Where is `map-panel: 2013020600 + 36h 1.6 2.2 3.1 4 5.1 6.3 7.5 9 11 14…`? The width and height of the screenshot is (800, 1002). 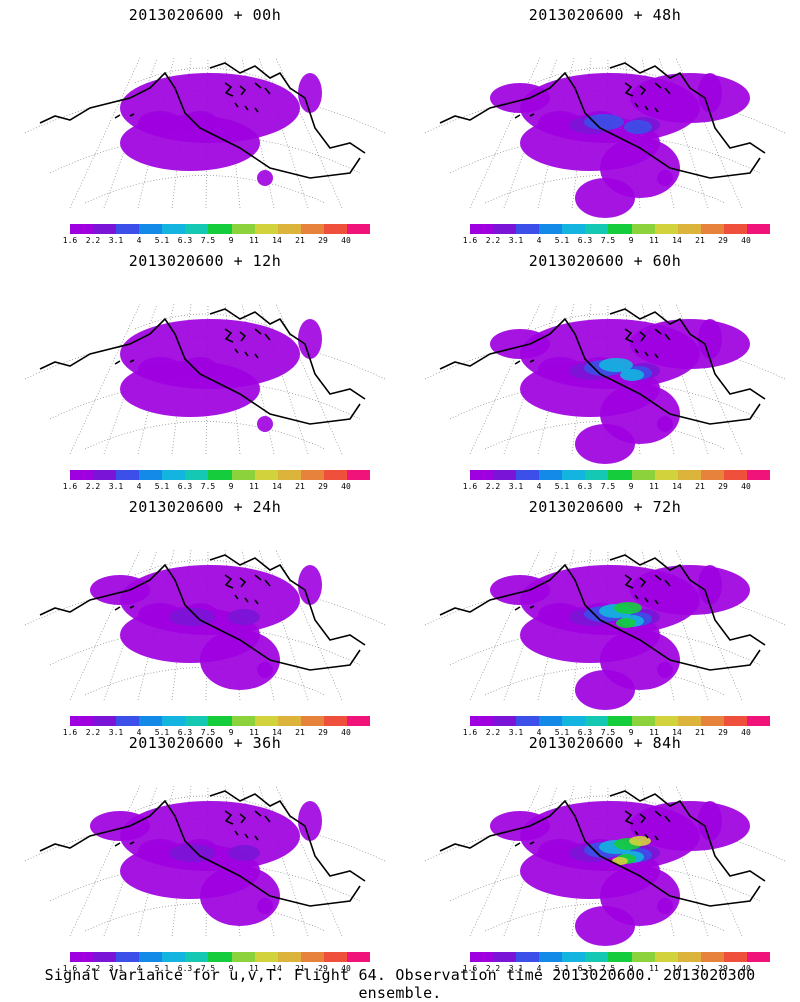 map-panel: 2013020600 + 36h 1.6 2.2 3.1 4 5.1 6.3 7.5 9 11 14… is located at coordinates (205, 852).